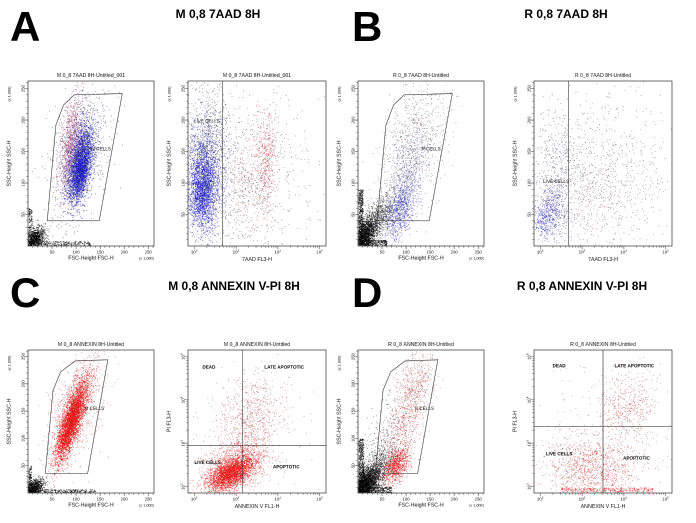 The image size is (696, 523). What do you see at coordinates (367, 292) in the screenshot?
I see `panel-letter-d: D` at bounding box center [367, 292].